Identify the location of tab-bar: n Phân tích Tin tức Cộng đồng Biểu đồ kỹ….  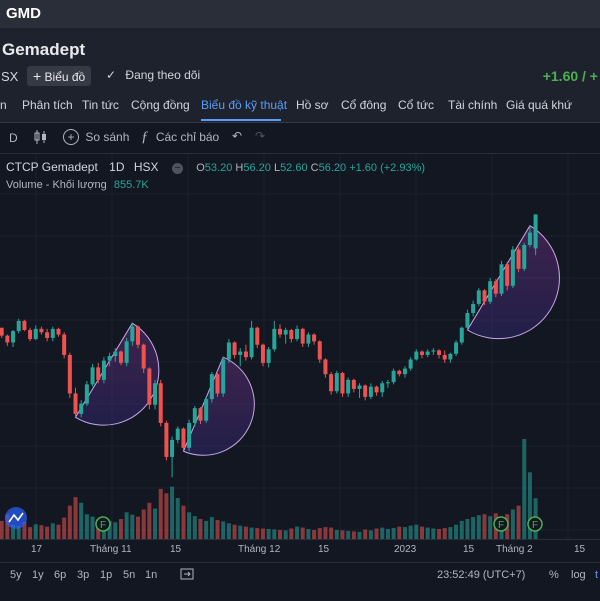
(300, 106).